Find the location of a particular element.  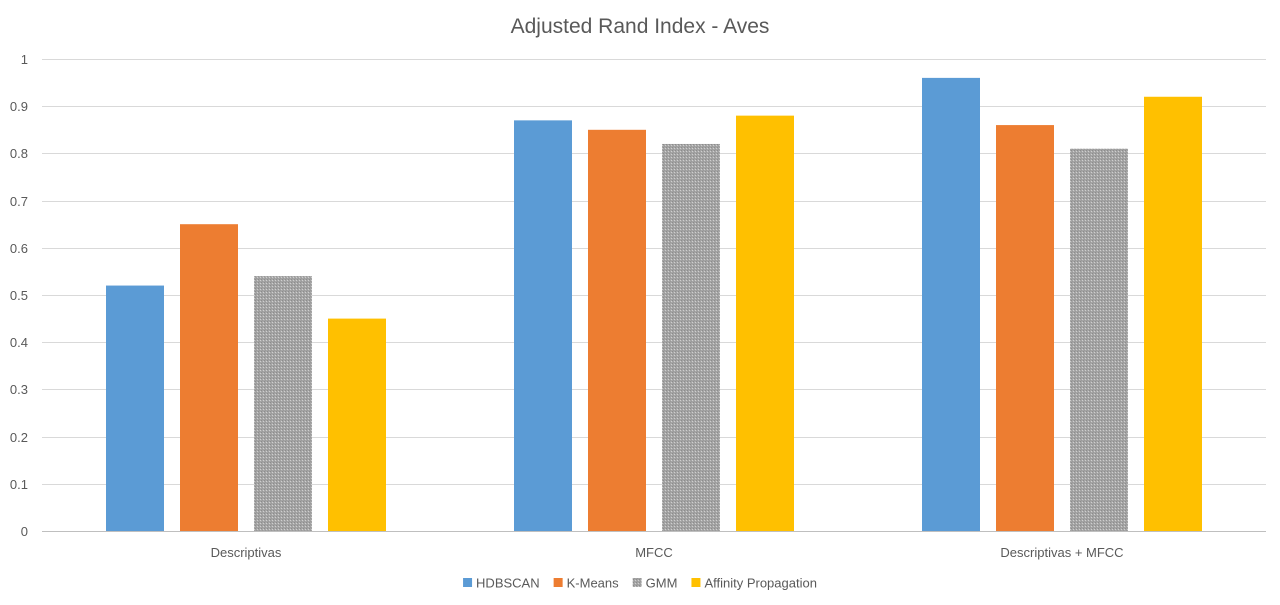

legend-swatch-k-means is located at coordinates (558, 582).